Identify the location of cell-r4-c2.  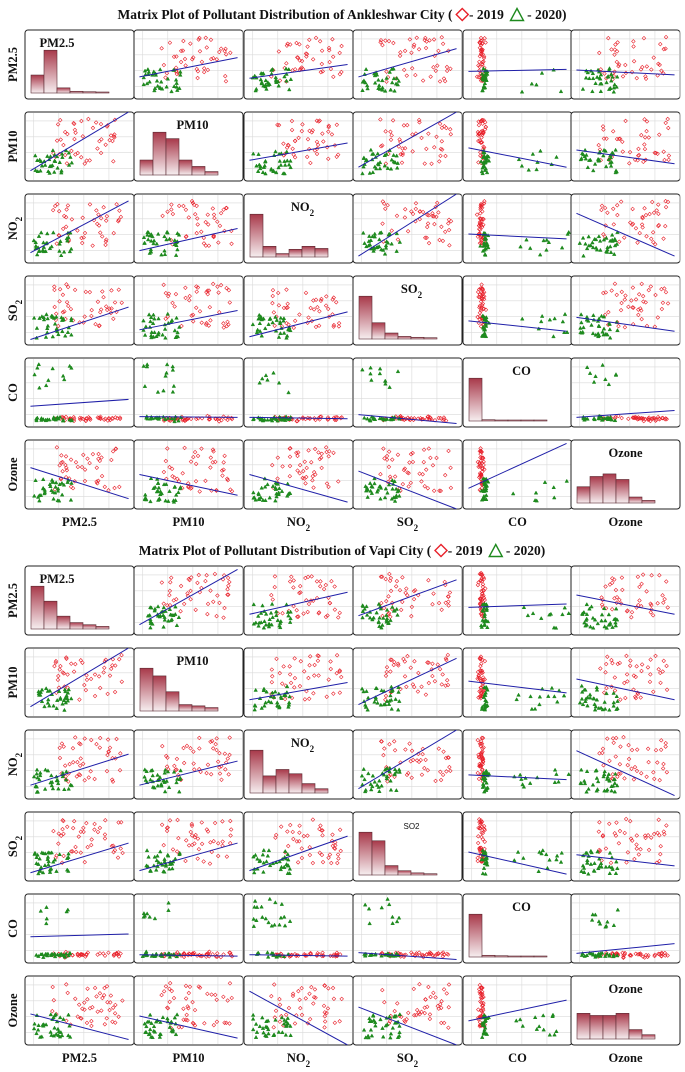
(298, 928).